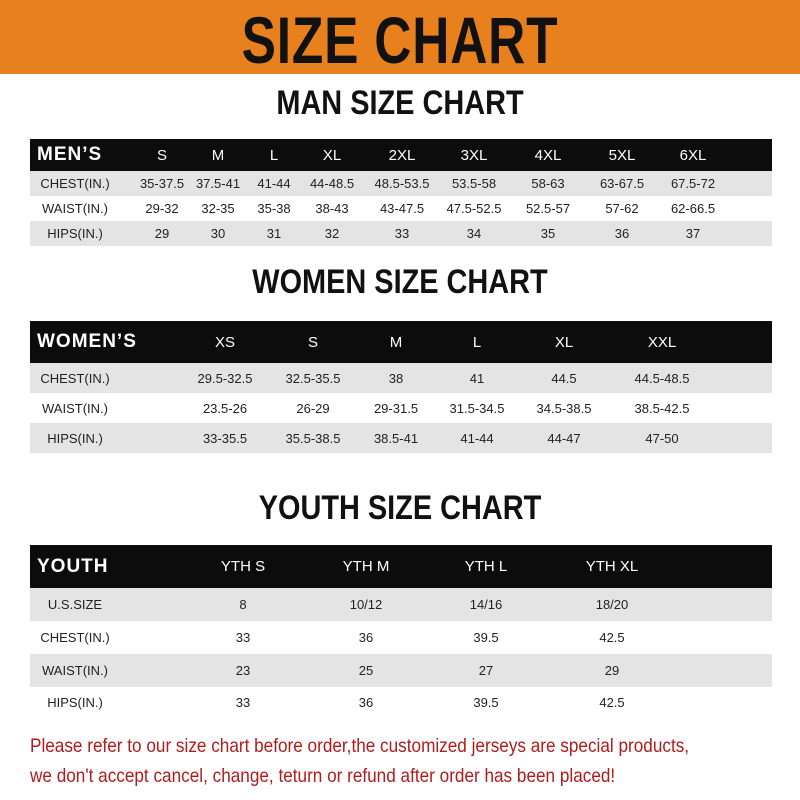  Describe the element at coordinates (474, 208) in the screenshot. I see `cell-value: 47.5-52.5` at that location.